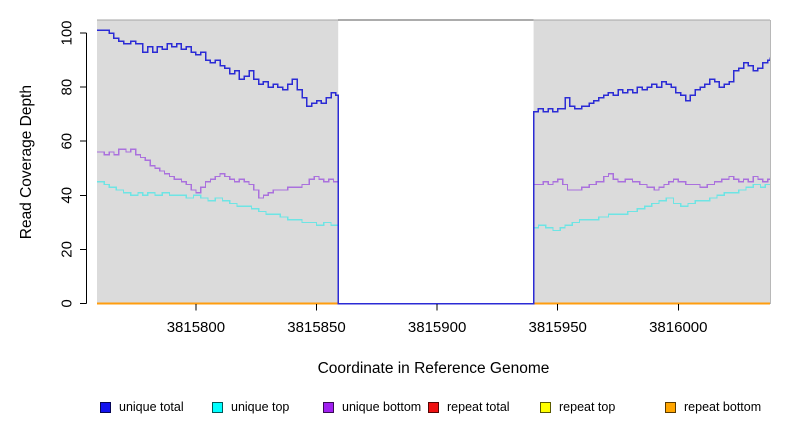 The height and width of the screenshot is (432, 792). What do you see at coordinates (67, 141) in the screenshot?
I see `y-tick-label: 60` at bounding box center [67, 141].